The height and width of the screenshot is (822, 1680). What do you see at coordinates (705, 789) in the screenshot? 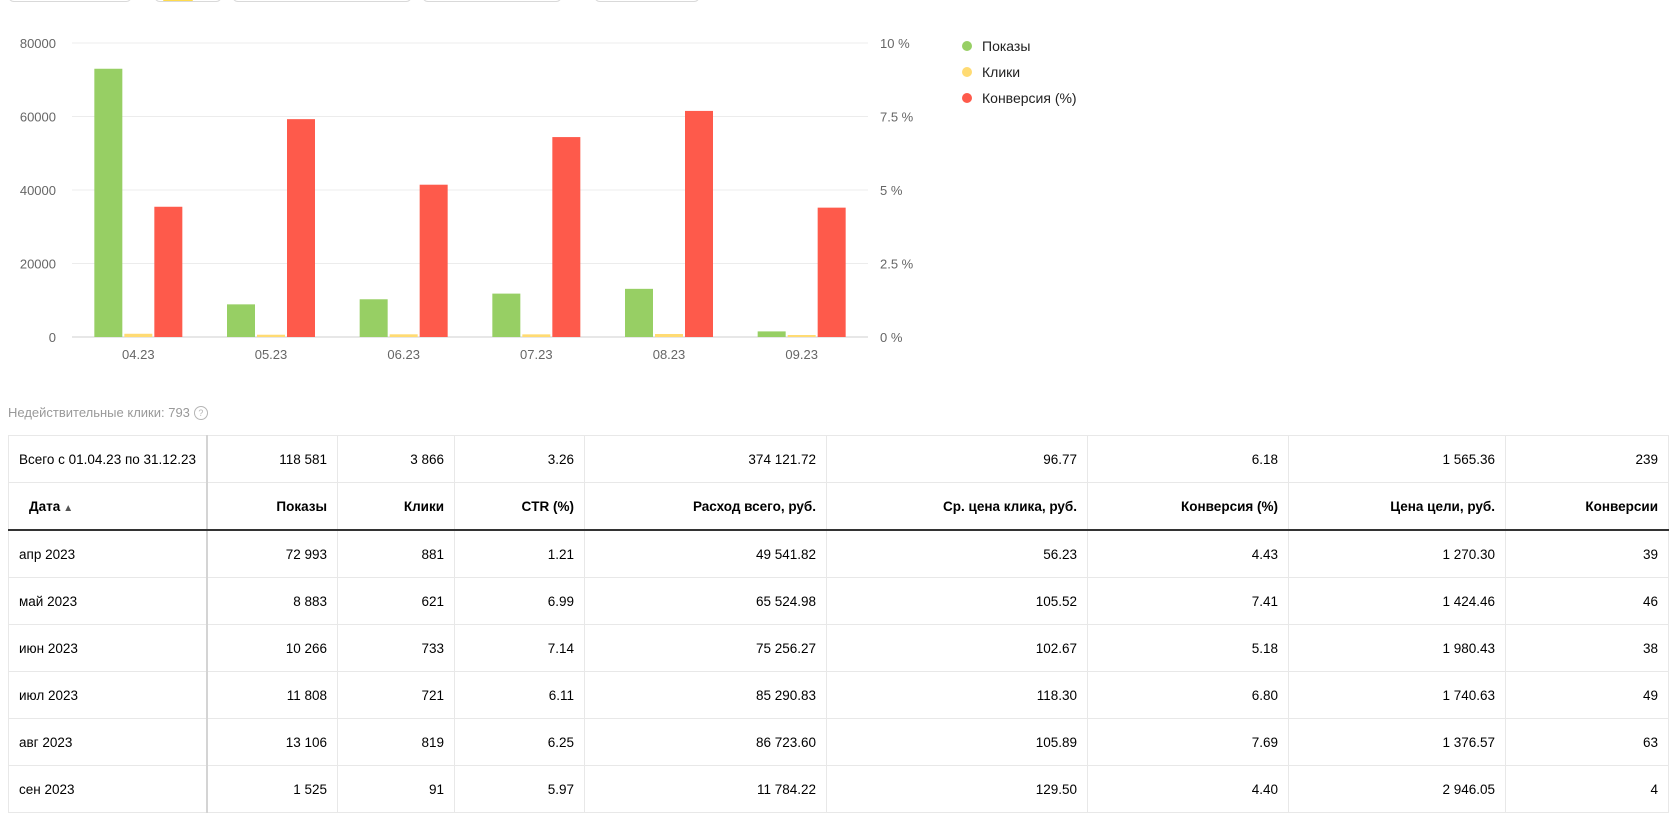
I see `table-cell: 11 784.22` at bounding box center [705, 789].